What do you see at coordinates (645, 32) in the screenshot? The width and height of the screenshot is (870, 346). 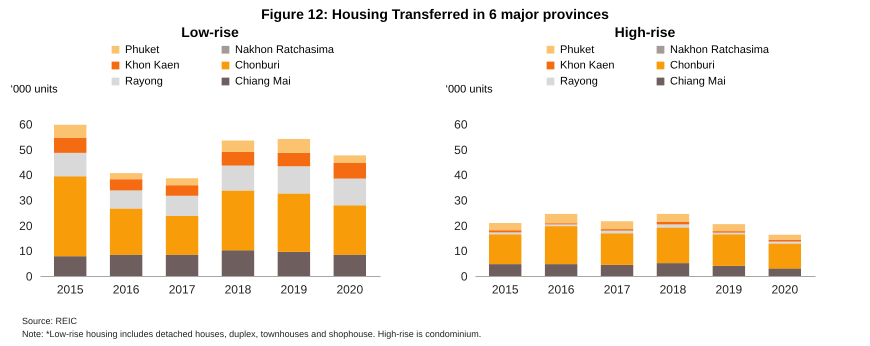 I see `chart-subtitle: High-rise` at bounding box center [645, 32].